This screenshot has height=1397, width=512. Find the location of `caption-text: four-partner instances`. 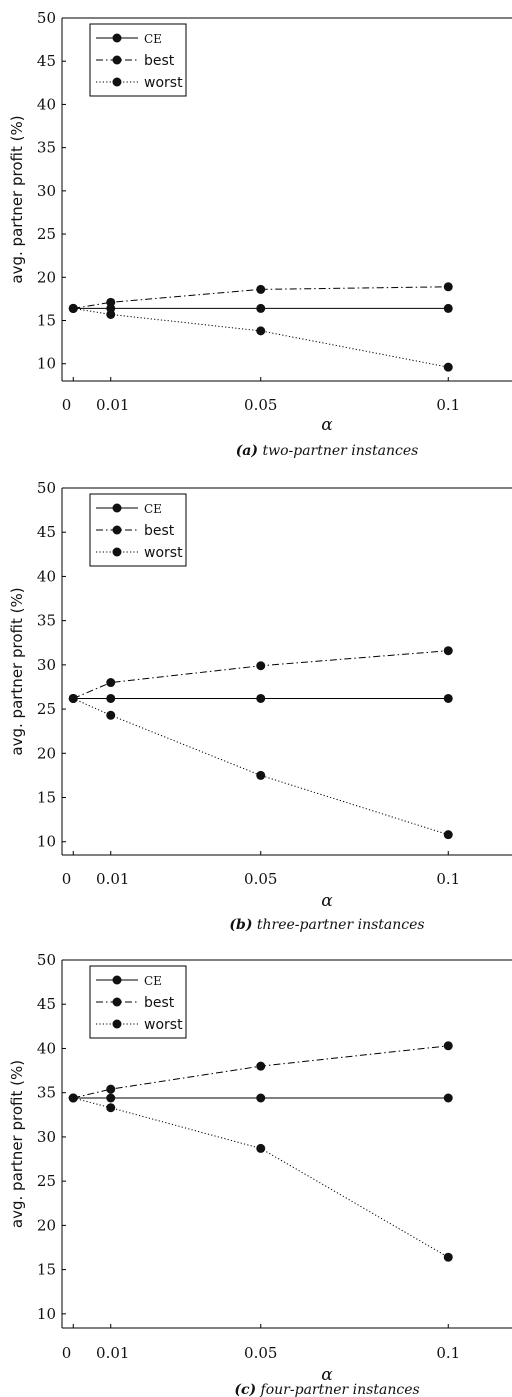

caption-text: four-partner instances is located at coordinates (338, 1389).